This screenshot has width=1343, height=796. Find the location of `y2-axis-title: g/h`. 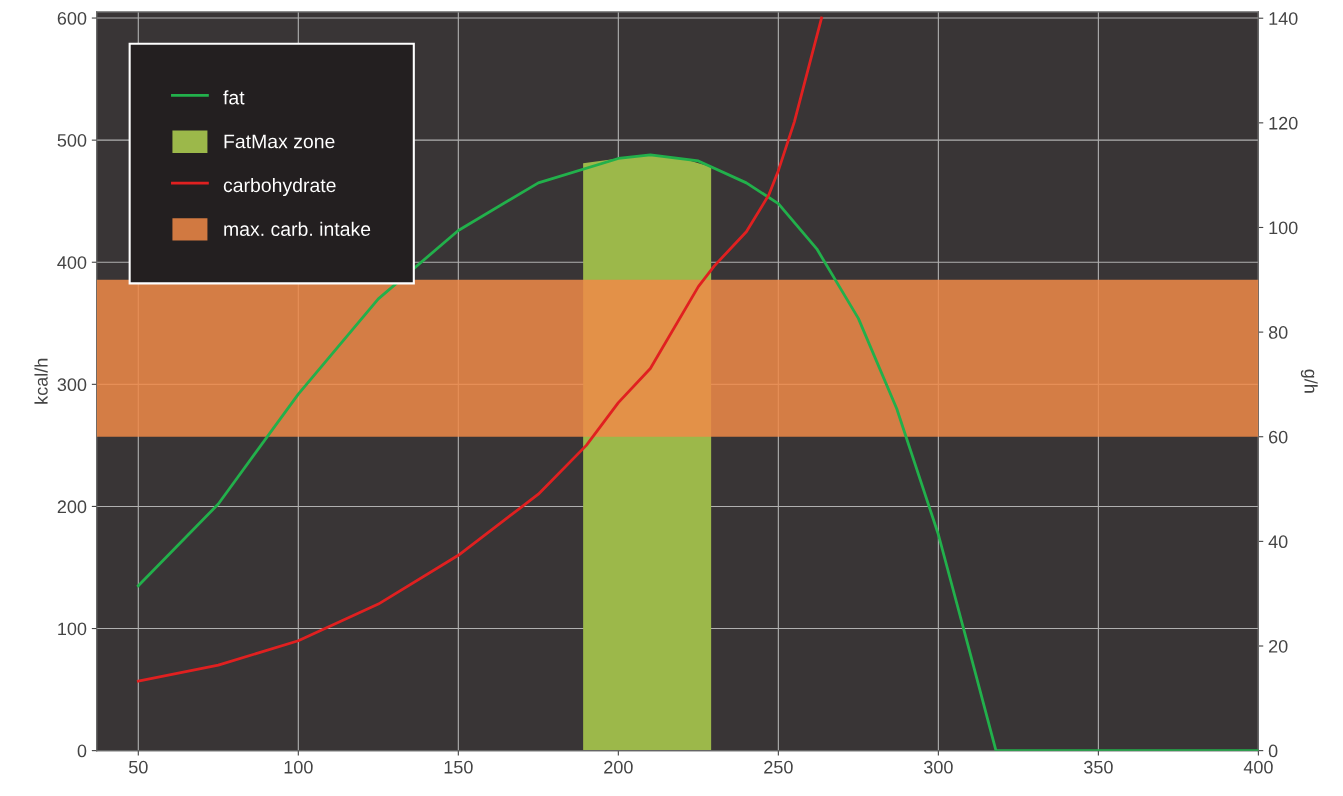

y2-axis-title: g/h is located at coordinates (1309, 381).